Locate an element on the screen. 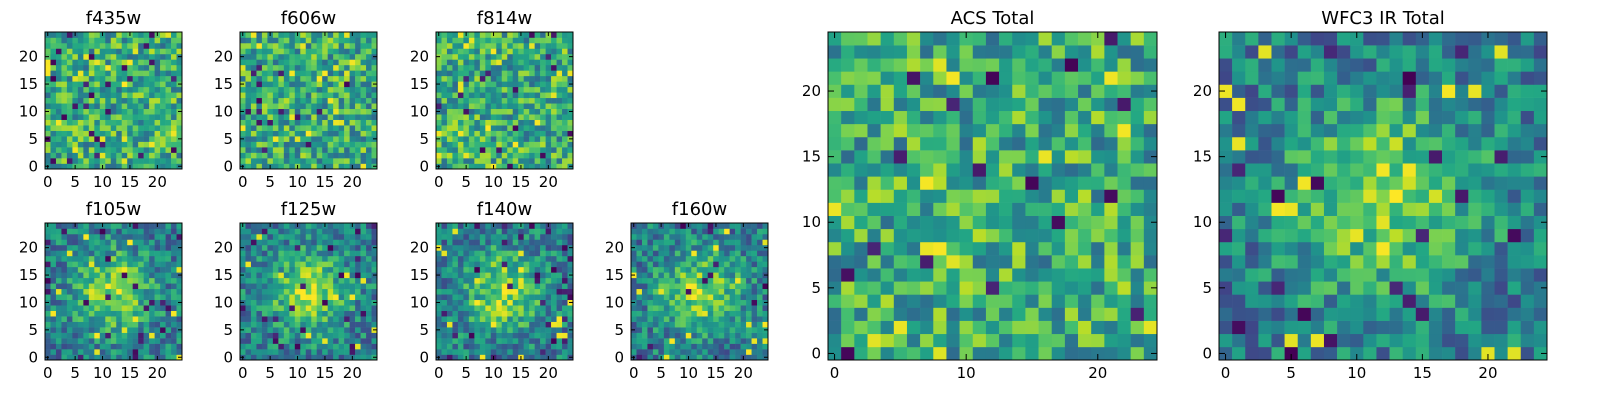 The height and width of the screenshot is (400, 1600). y-tick-label: 10 is located at coordinates (223, 302).